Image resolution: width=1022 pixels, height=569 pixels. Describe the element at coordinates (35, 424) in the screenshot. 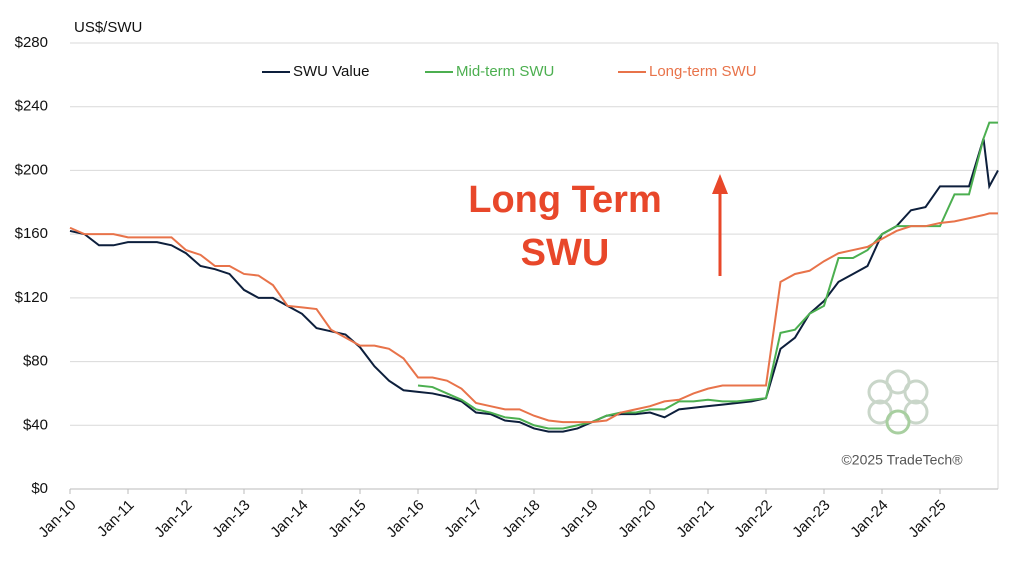

I see `y-tick-label: $40` at that location.